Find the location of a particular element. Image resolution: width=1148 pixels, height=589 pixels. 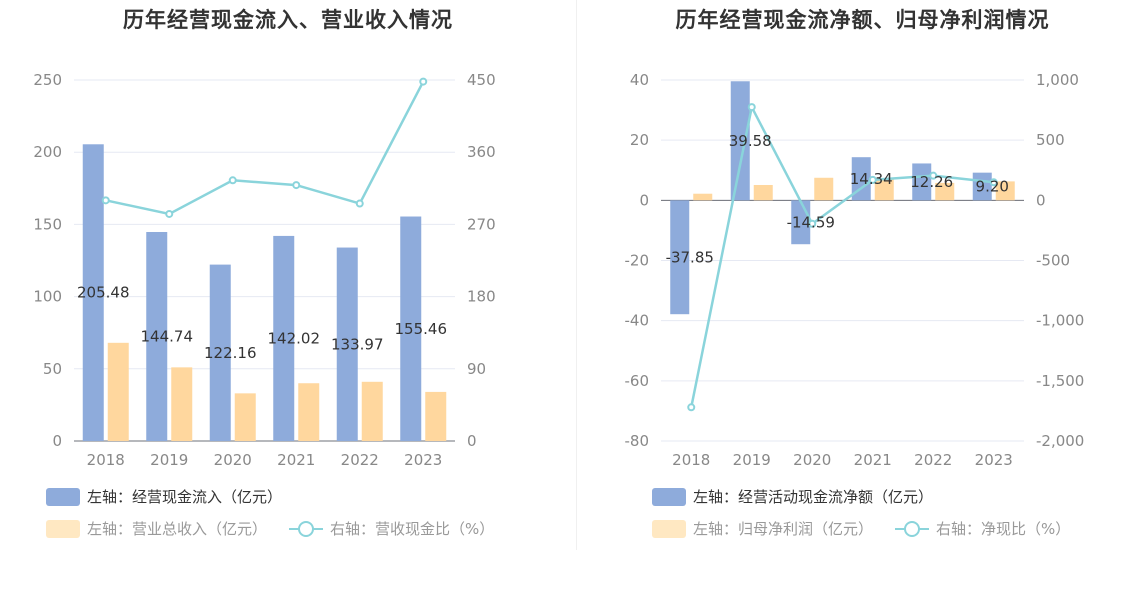

y-right-tick-label: -500 is located at coordinates (1053, 261).